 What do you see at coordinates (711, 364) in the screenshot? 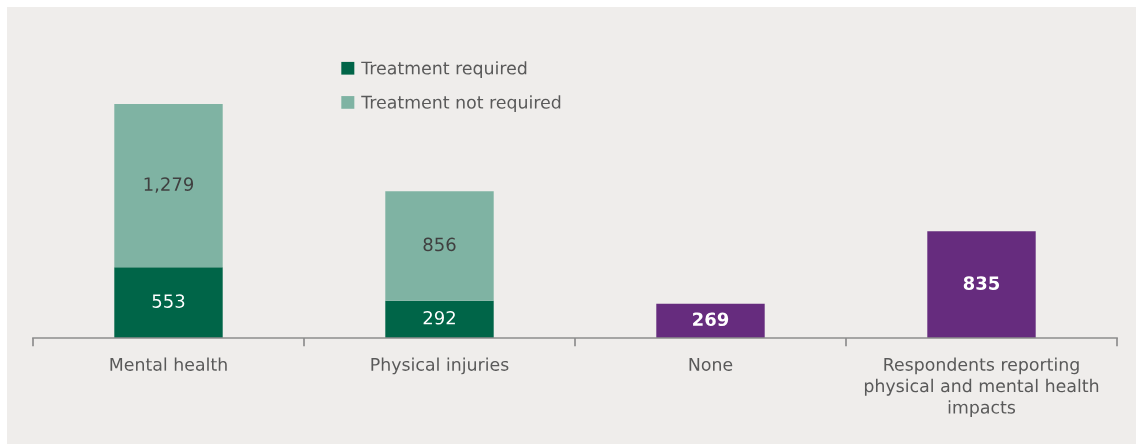
I see `x-tick-label: None` at bounding box center [711, 364].